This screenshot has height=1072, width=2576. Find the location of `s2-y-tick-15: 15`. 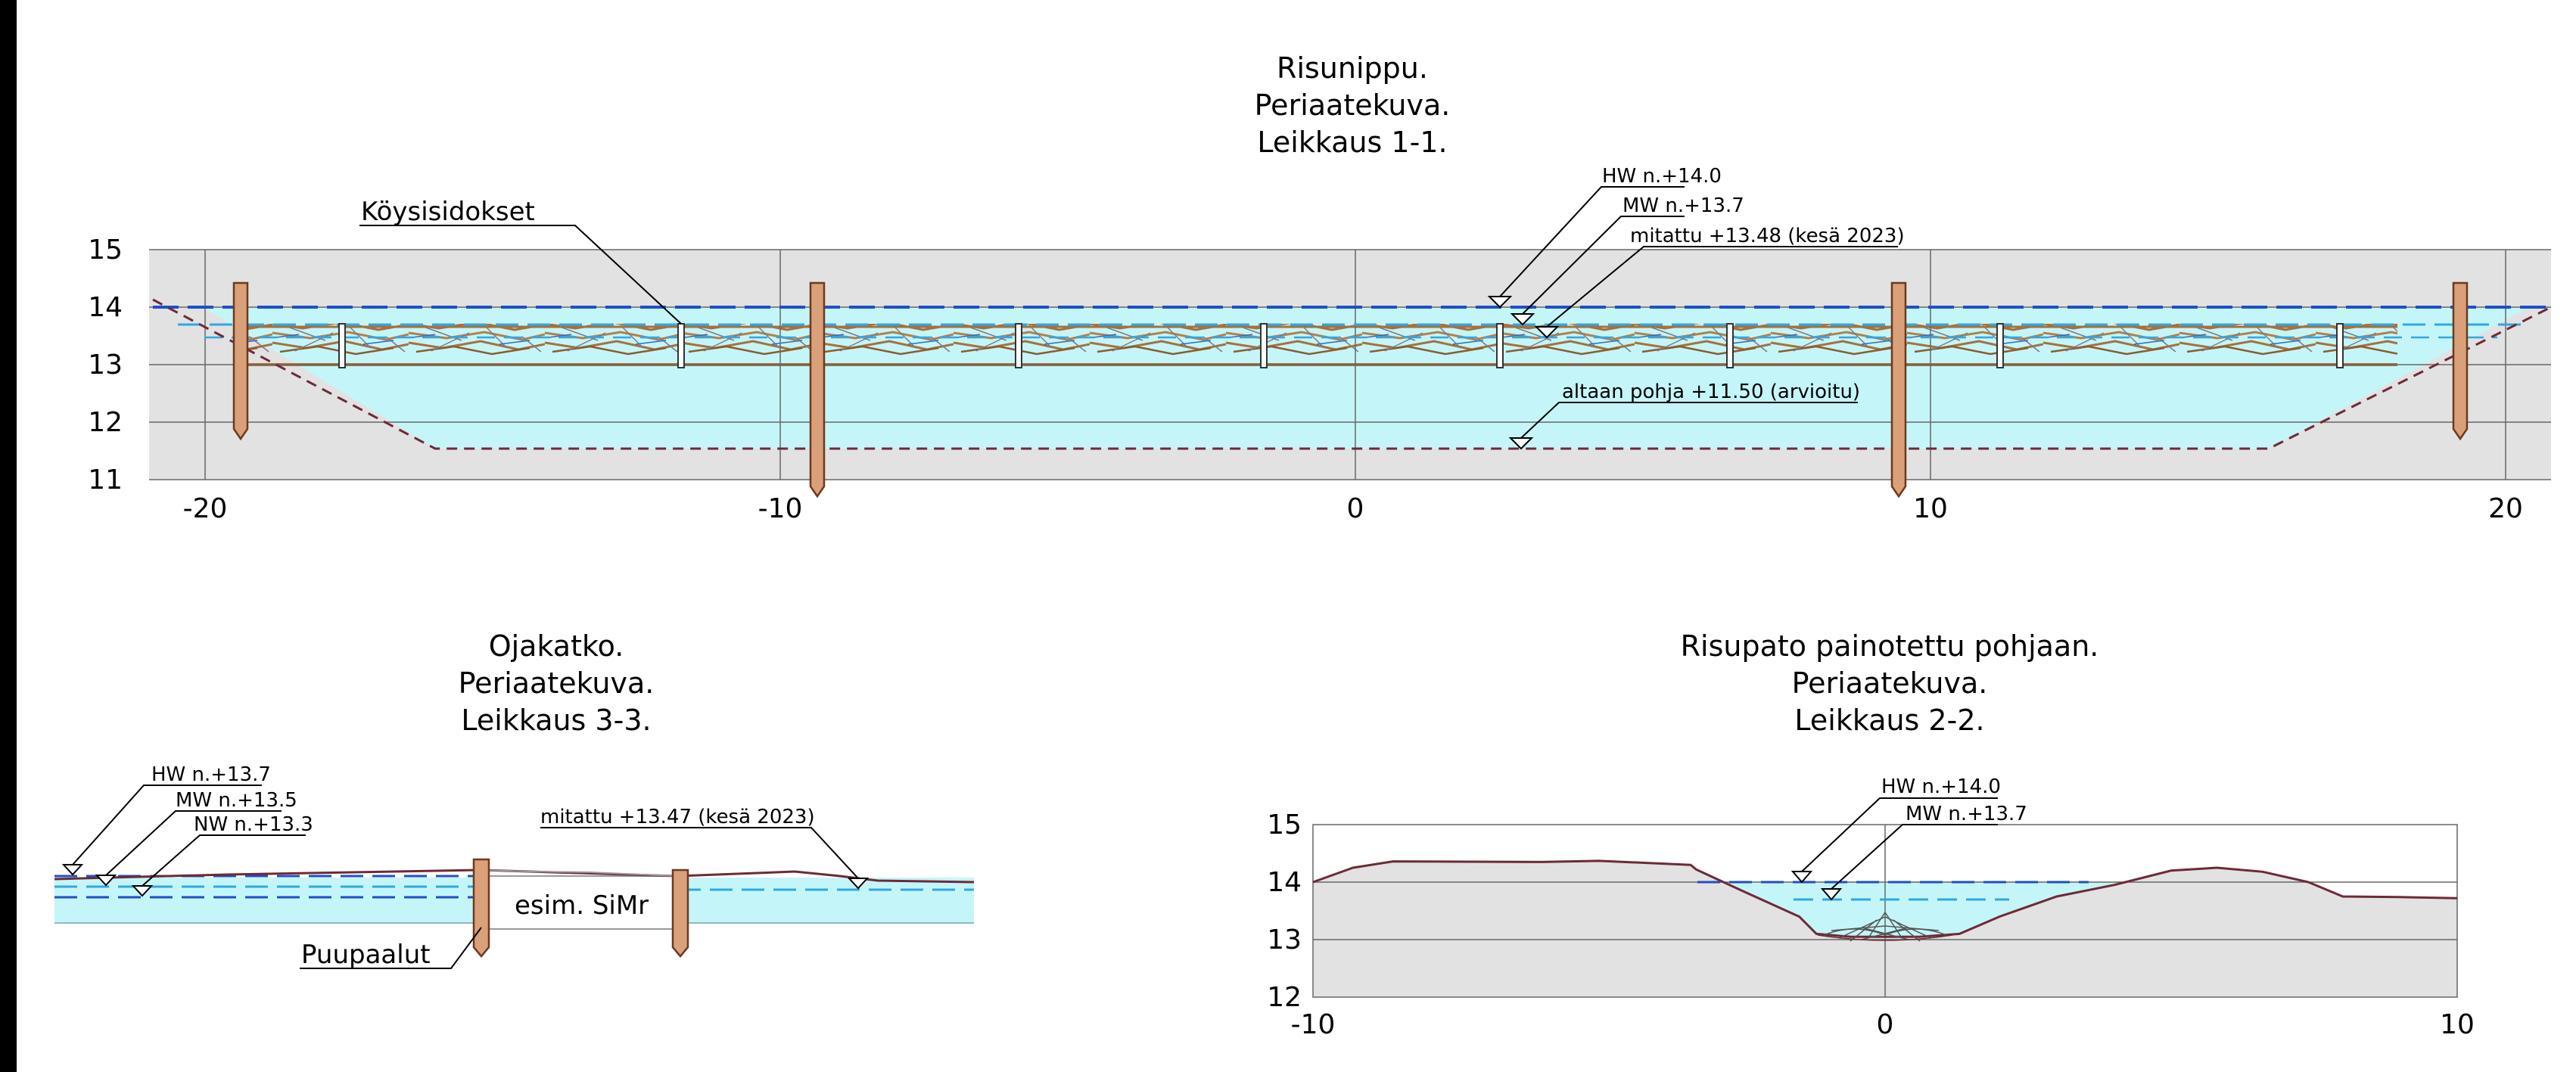

s2-y-tick-15: 15 is located at coordinates (1284, 825).